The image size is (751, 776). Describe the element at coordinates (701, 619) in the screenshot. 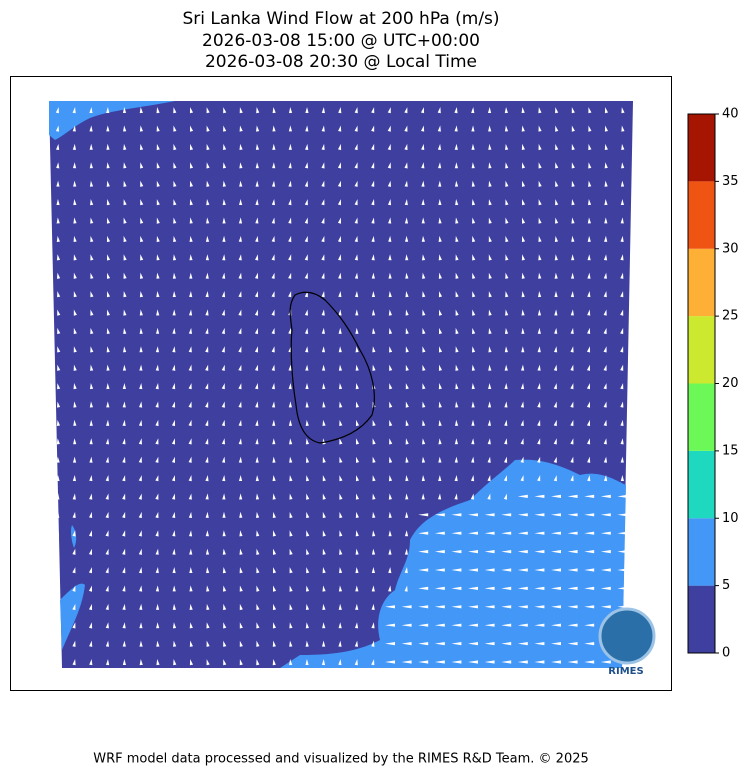

I see `colorbar-band` at that location.